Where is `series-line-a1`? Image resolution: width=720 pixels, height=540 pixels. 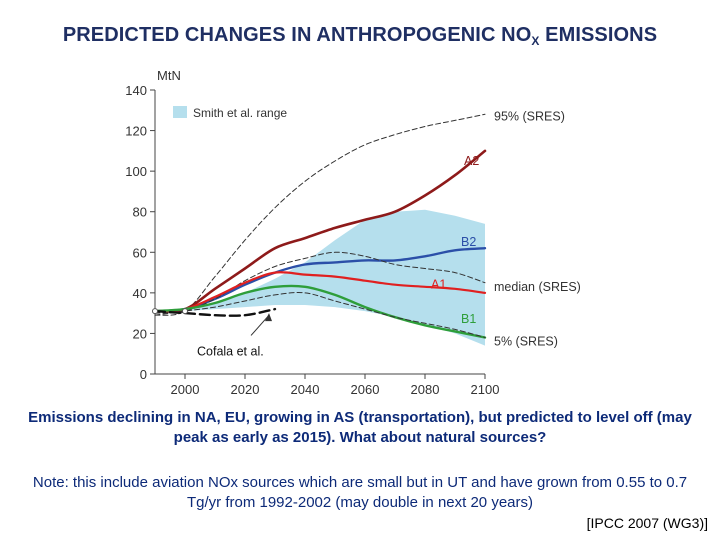 series-line-a1 is located at coordinates (320, 292).